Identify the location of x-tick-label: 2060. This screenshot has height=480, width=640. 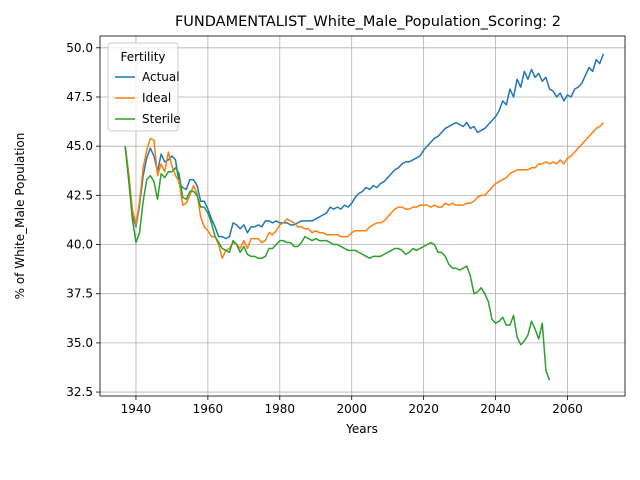
(567, 409).